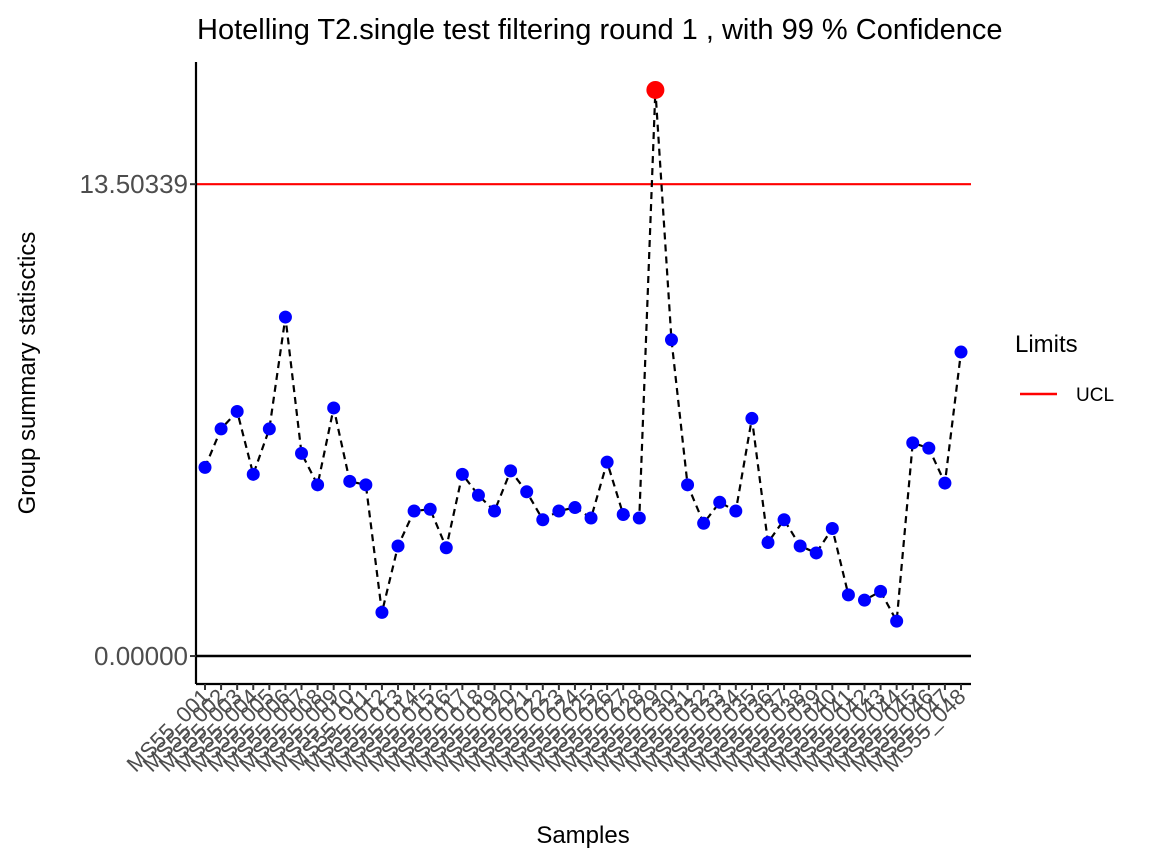  Describe the element at coordinates (1046, 344) in the screenshot. I see `legend-title: Limits` at that location.